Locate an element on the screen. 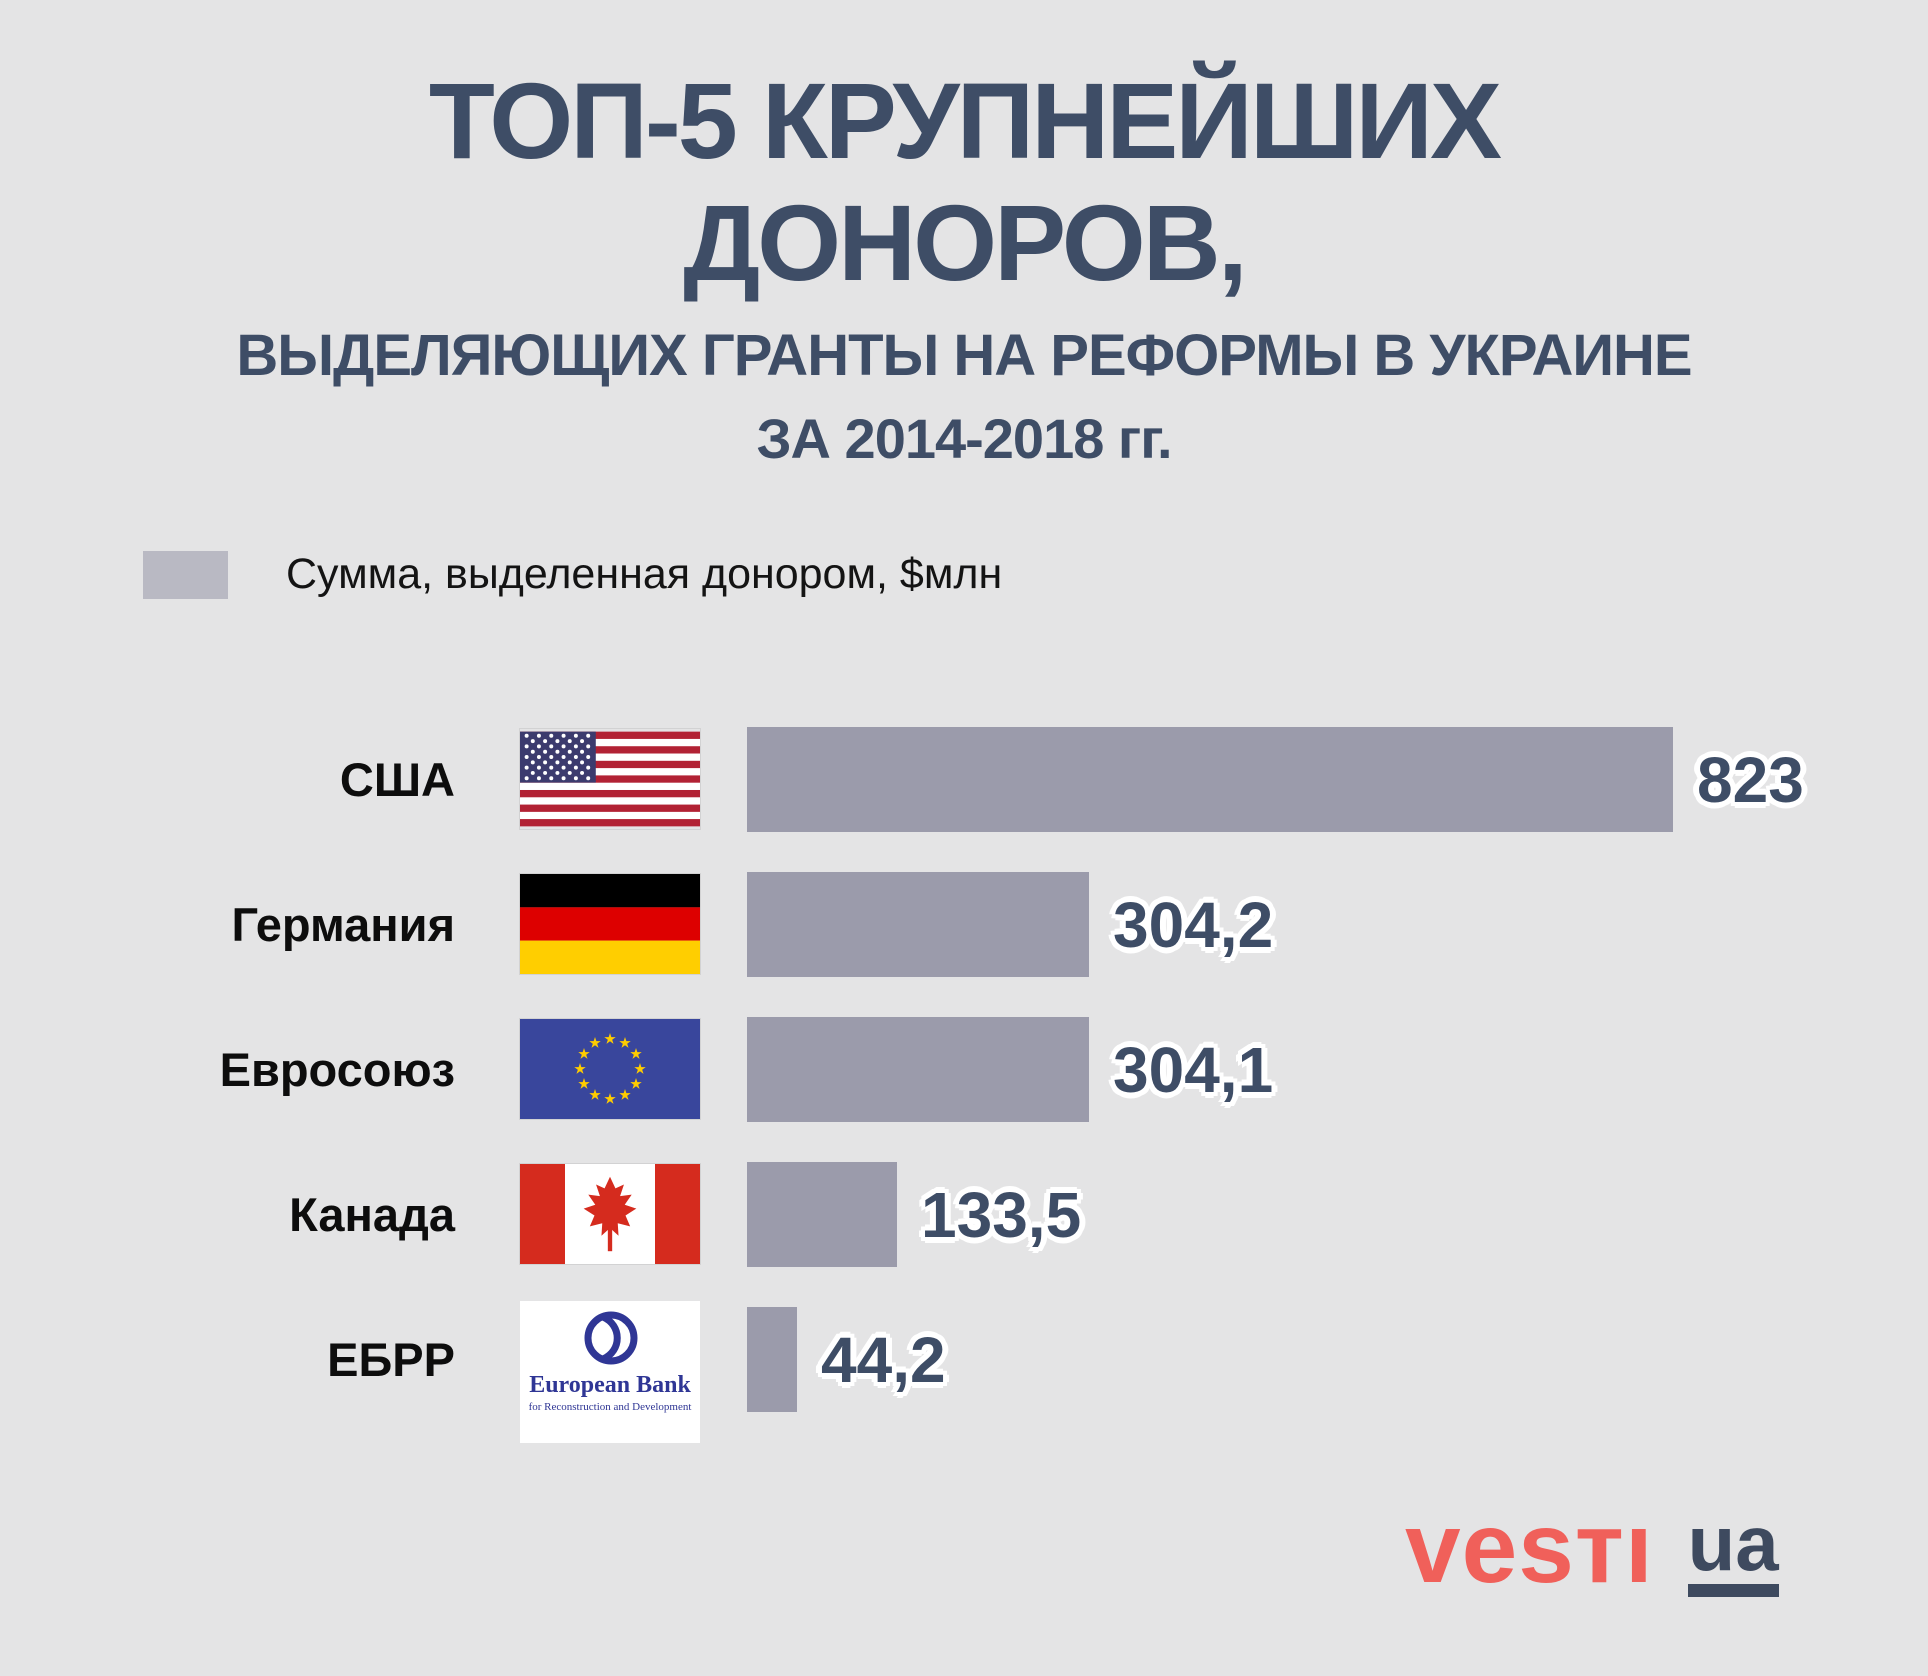  bar-ebrd is located at coordinates (772, 1359).